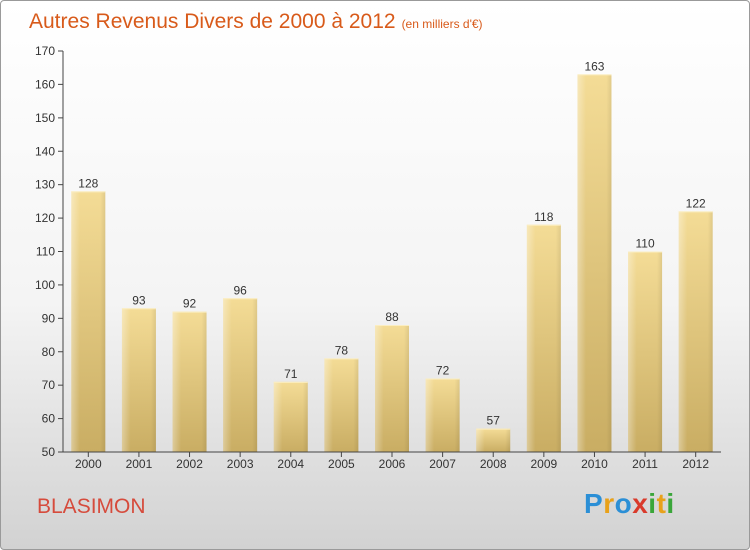  What do you see at coordinates (240, 290) in the screenshot?
I see `data-label: 96` at bounding box center [240, 290].